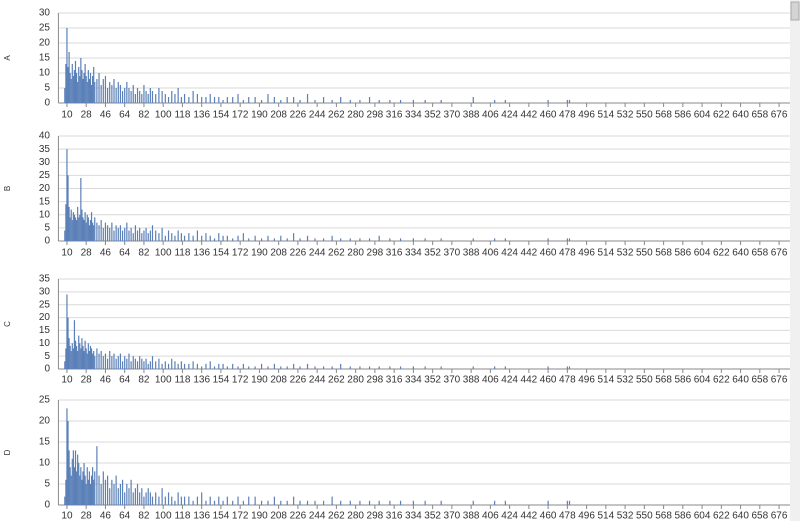 The height and width of the screenshot is (521, 800). I want to click on x-tick-label: 388, so click(471, 253).